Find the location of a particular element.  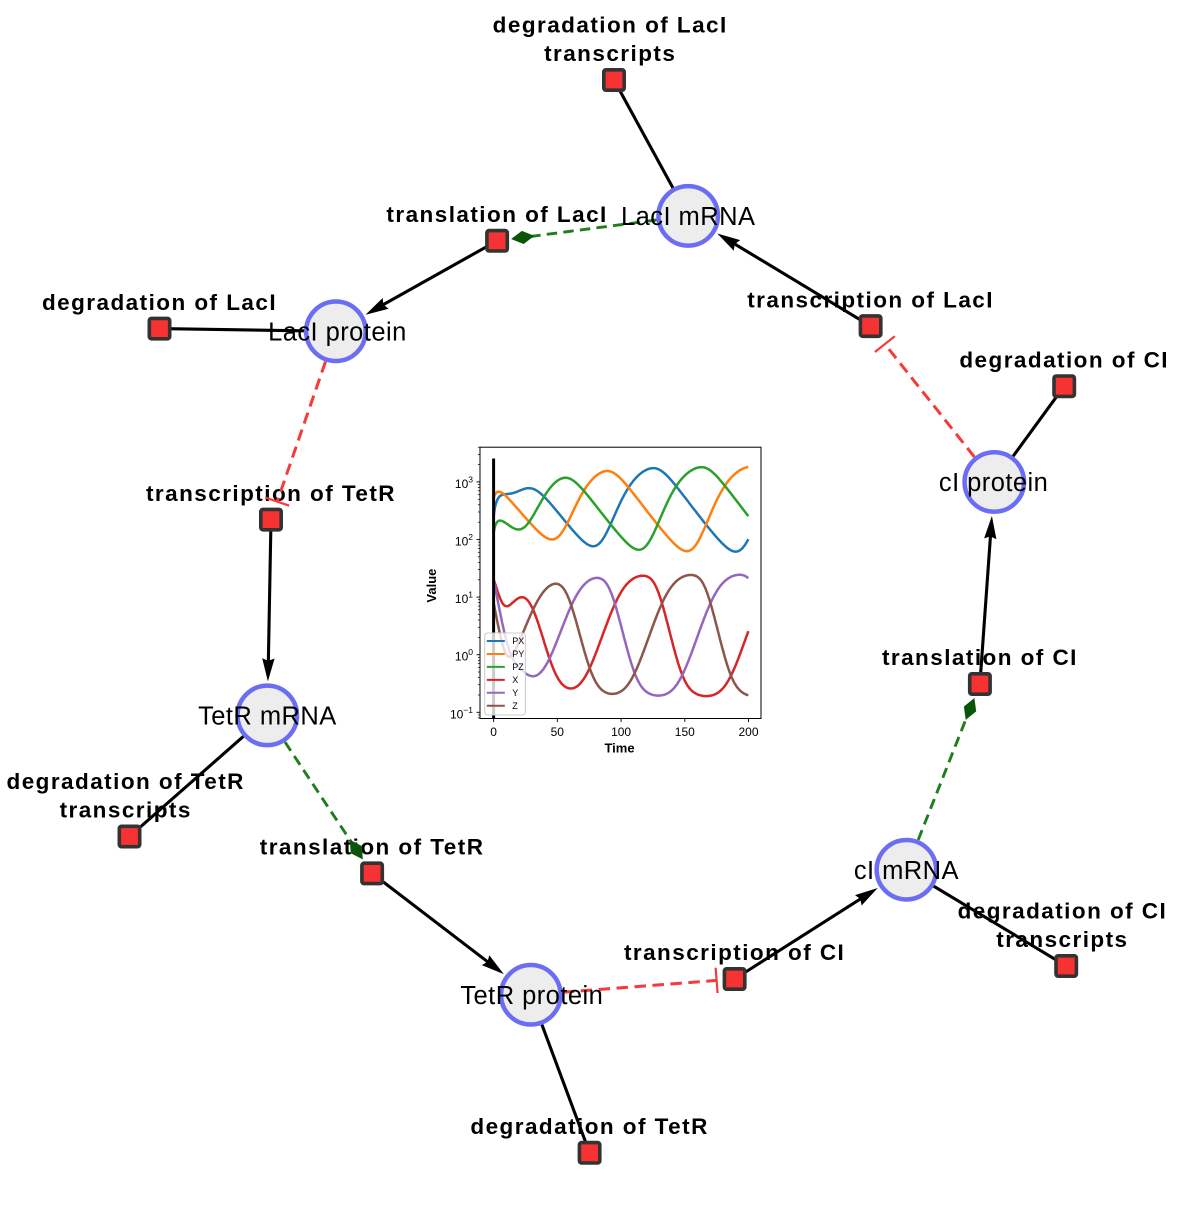

svg-text: 150 is located at coordinates (685, 732).